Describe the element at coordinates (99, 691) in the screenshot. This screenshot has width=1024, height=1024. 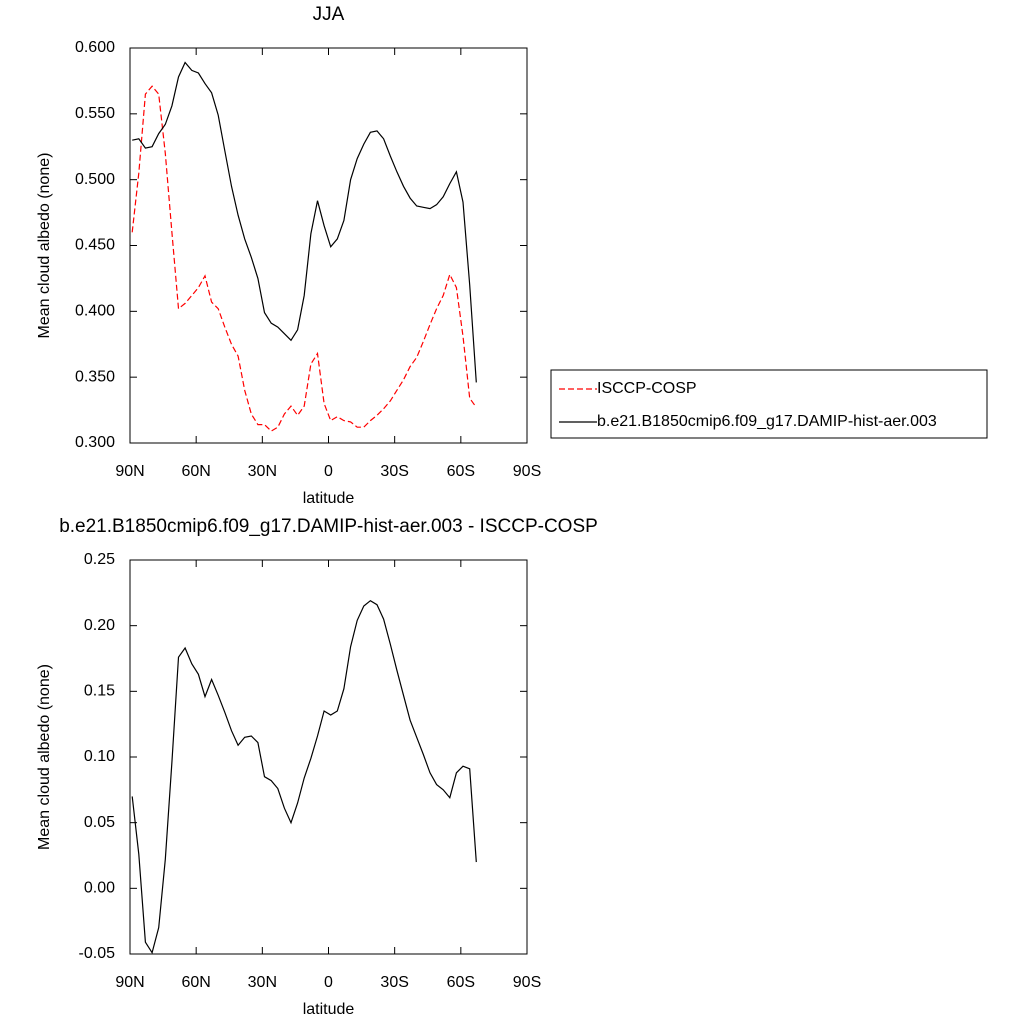
I see `y-tick-label: 0.15` at that location.